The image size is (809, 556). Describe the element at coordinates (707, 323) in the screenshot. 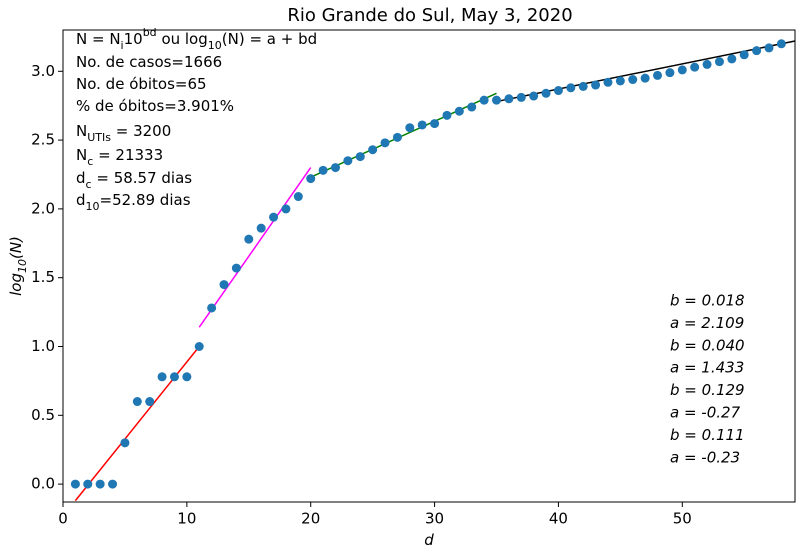

I see `fit-label: a = 2.109` at that location.